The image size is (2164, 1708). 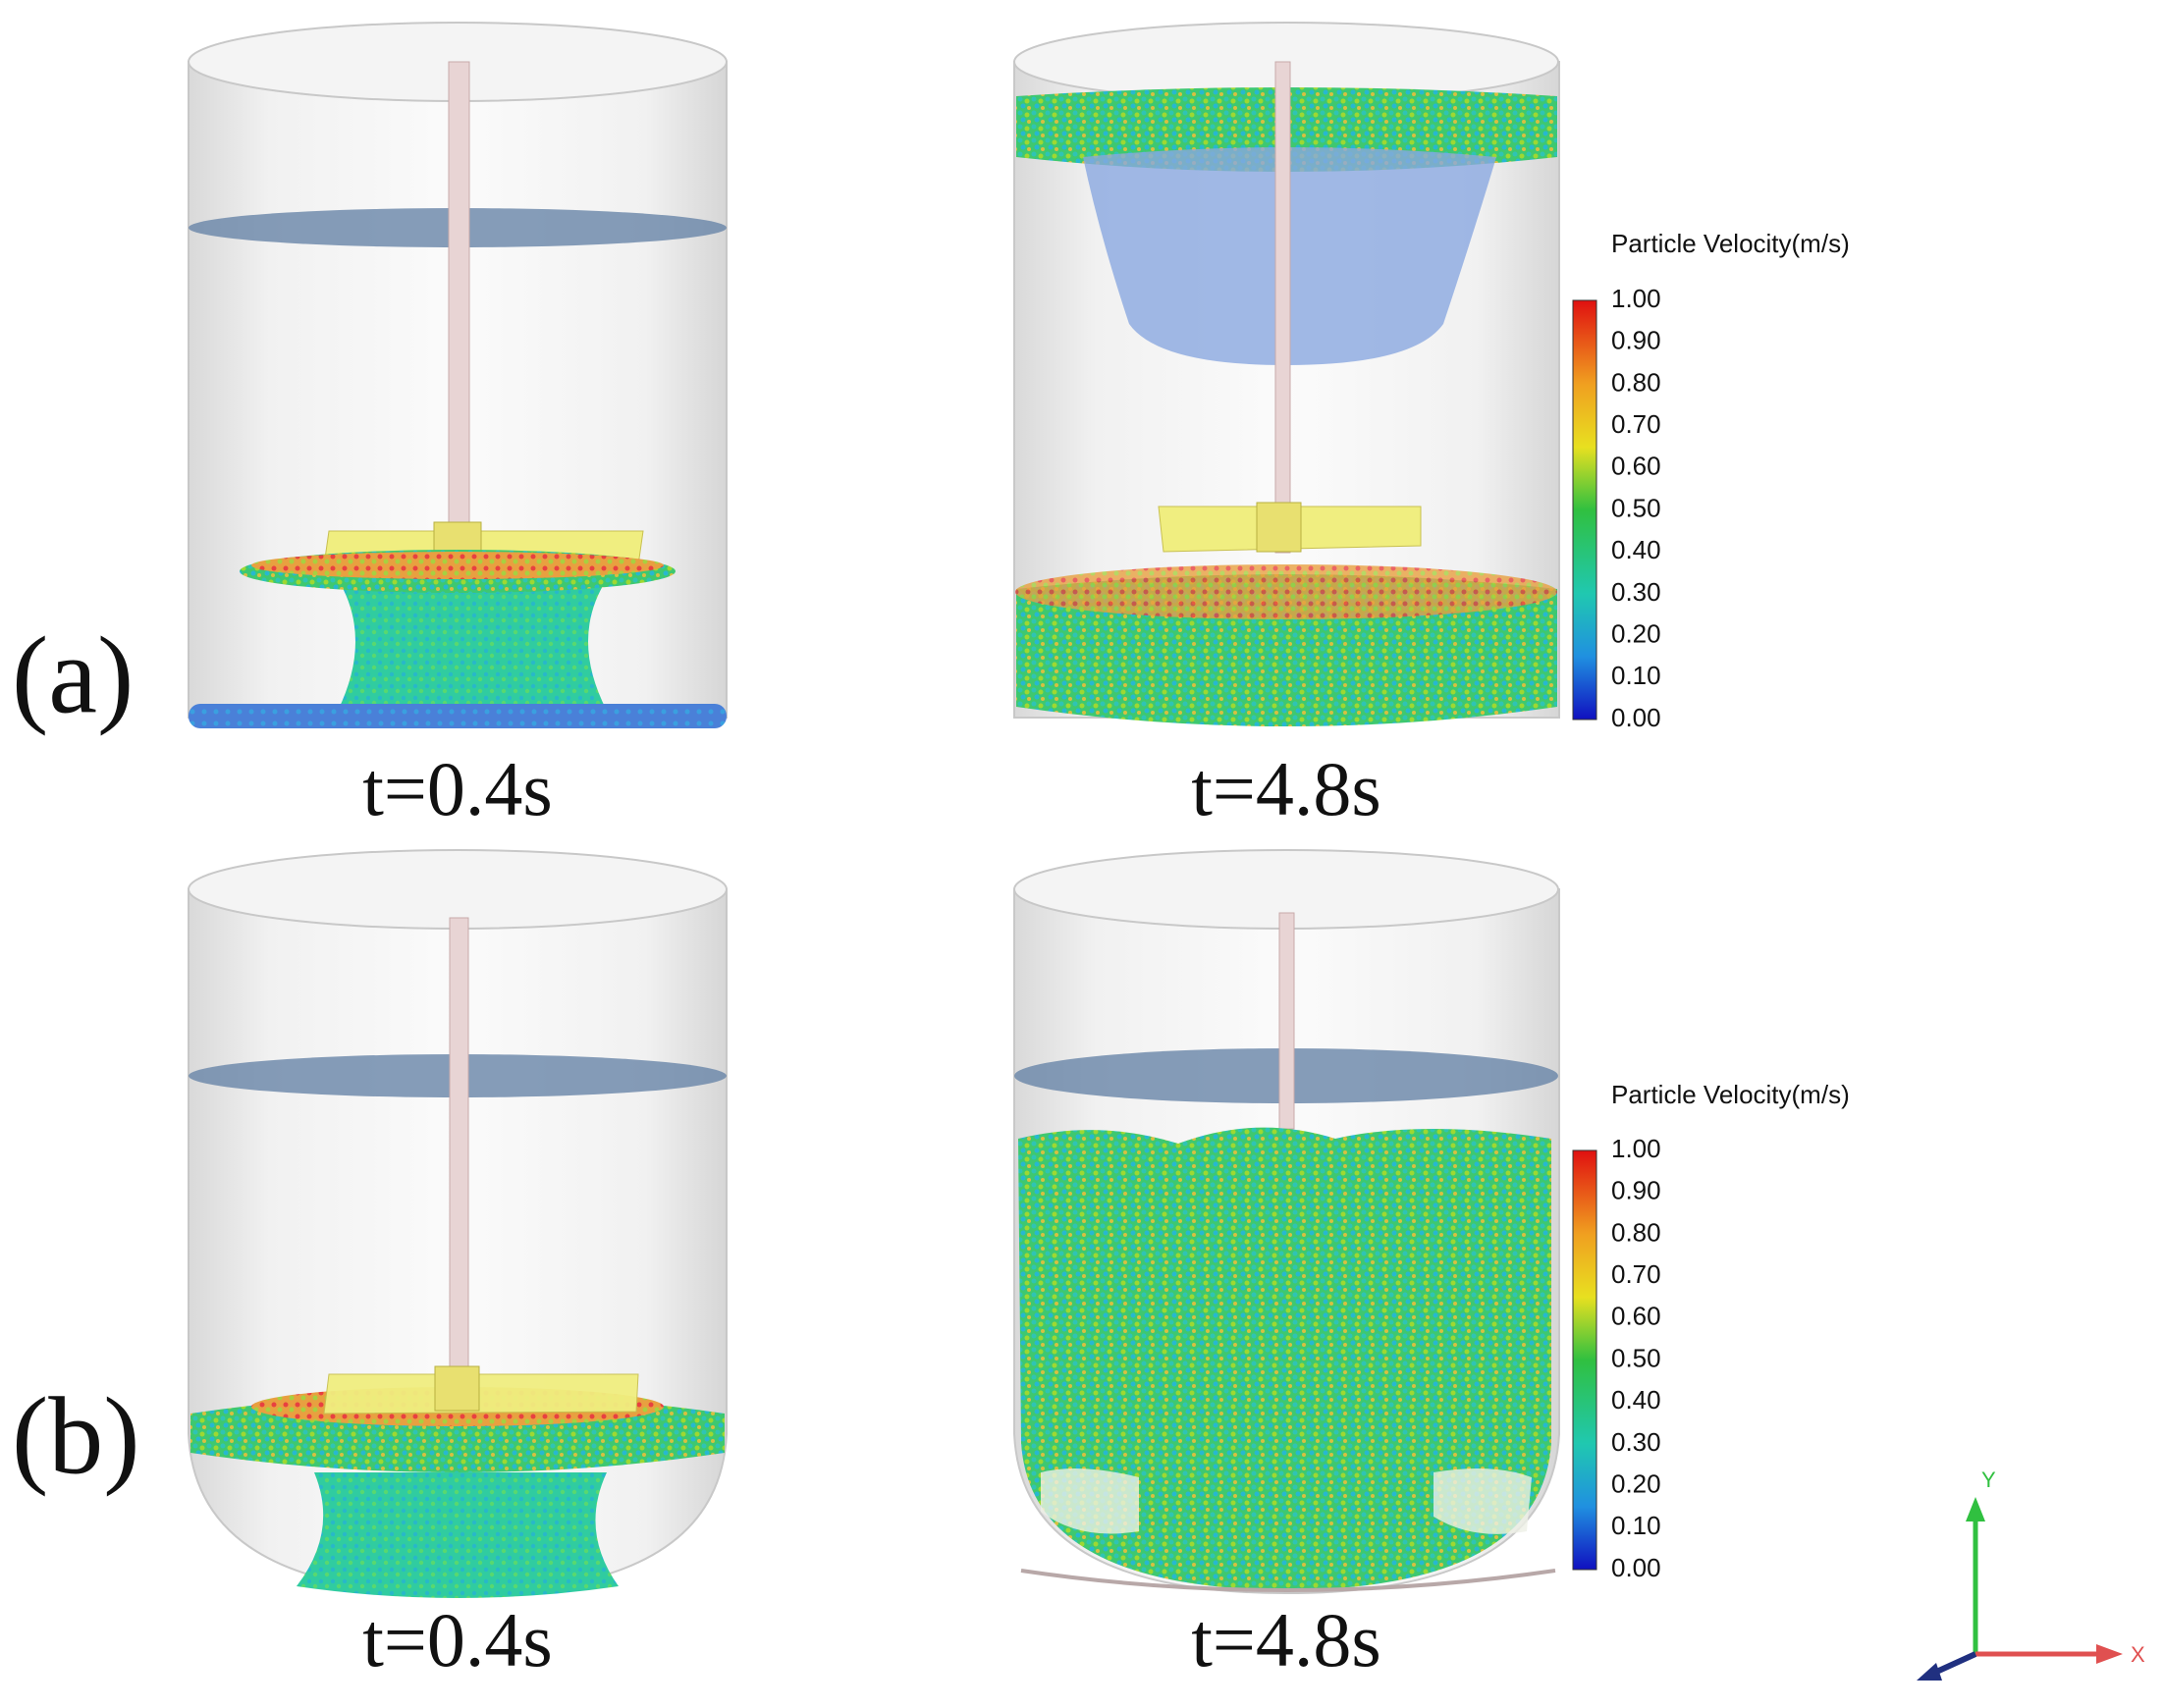 I want to click on row-label: (a), so click(x=73, y=676).